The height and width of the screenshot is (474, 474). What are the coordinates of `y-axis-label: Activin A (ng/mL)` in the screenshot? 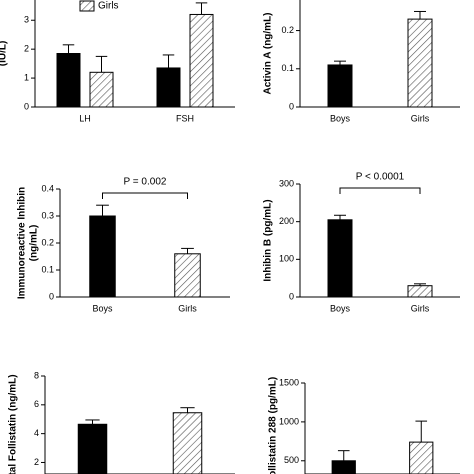 It's located at (268, 53).